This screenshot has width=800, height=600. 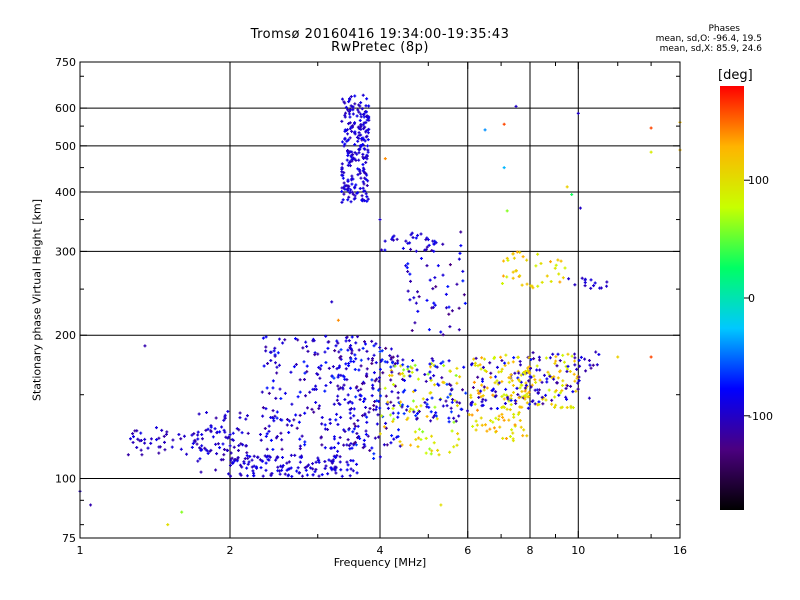 What do you see at coordinates (37, 300) in the screenshot?
I see `y-axis-label: Stationary phase Virtual Height [km]` at bounding box center [37, 300].